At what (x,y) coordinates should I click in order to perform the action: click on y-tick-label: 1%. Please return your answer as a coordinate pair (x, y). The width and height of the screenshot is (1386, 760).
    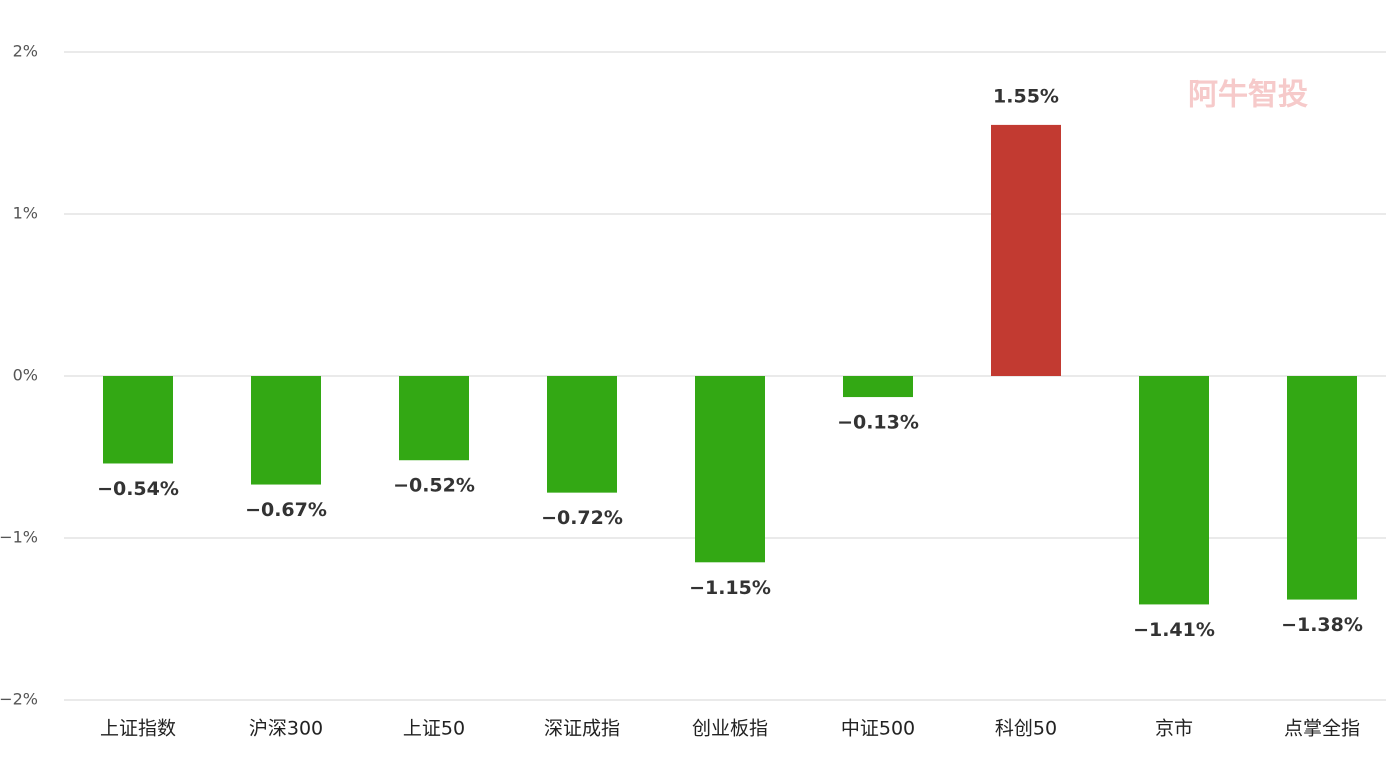
    Looking at the image, I should click on (25, 213).